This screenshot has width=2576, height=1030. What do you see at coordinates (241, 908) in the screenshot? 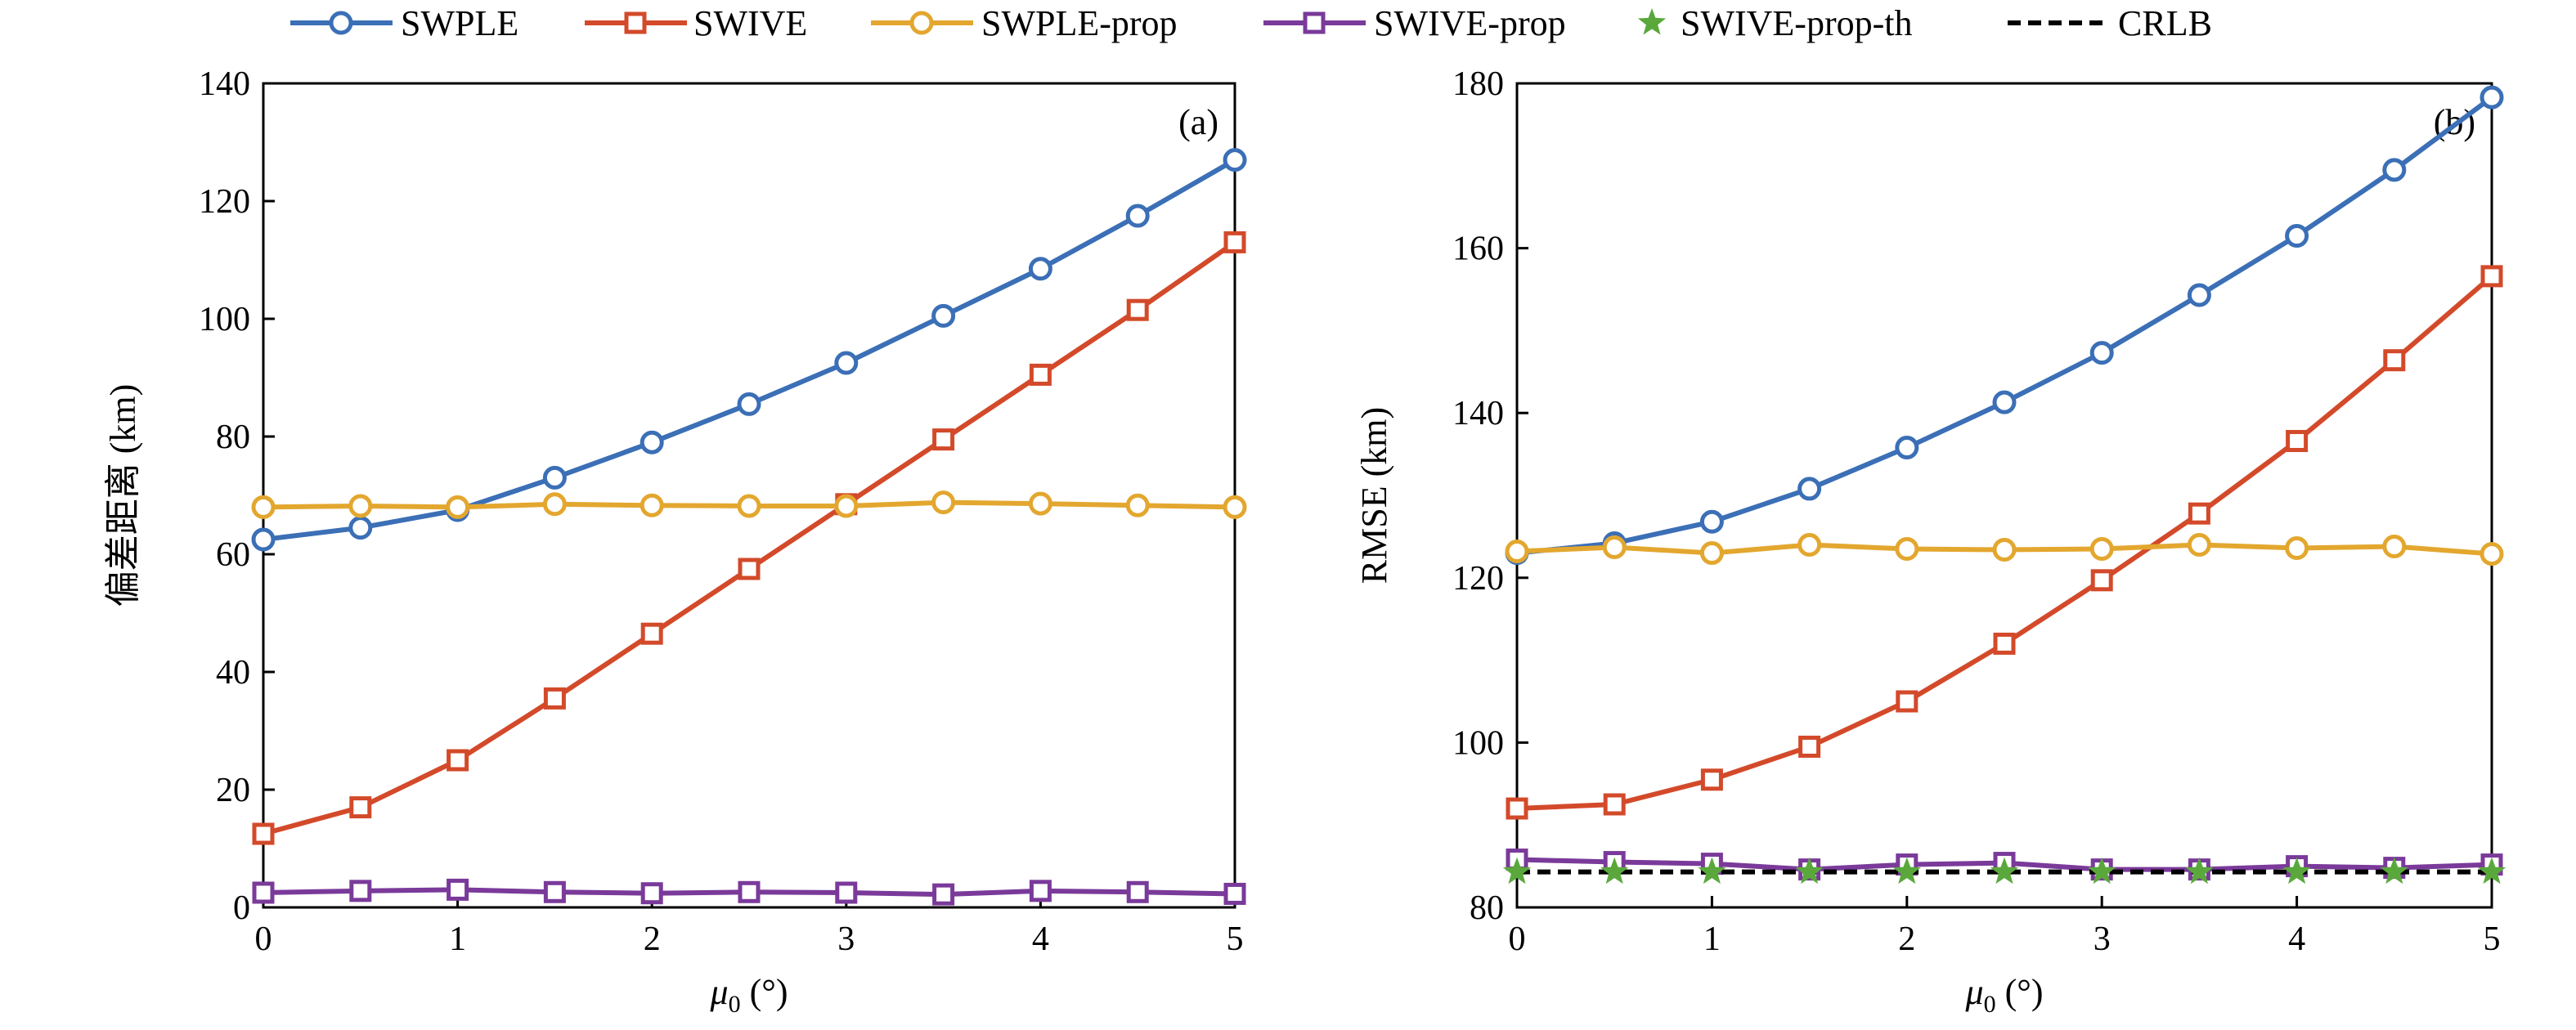
I see `panel-a-y-tick-label: 0` at bounding box center [241, 908].